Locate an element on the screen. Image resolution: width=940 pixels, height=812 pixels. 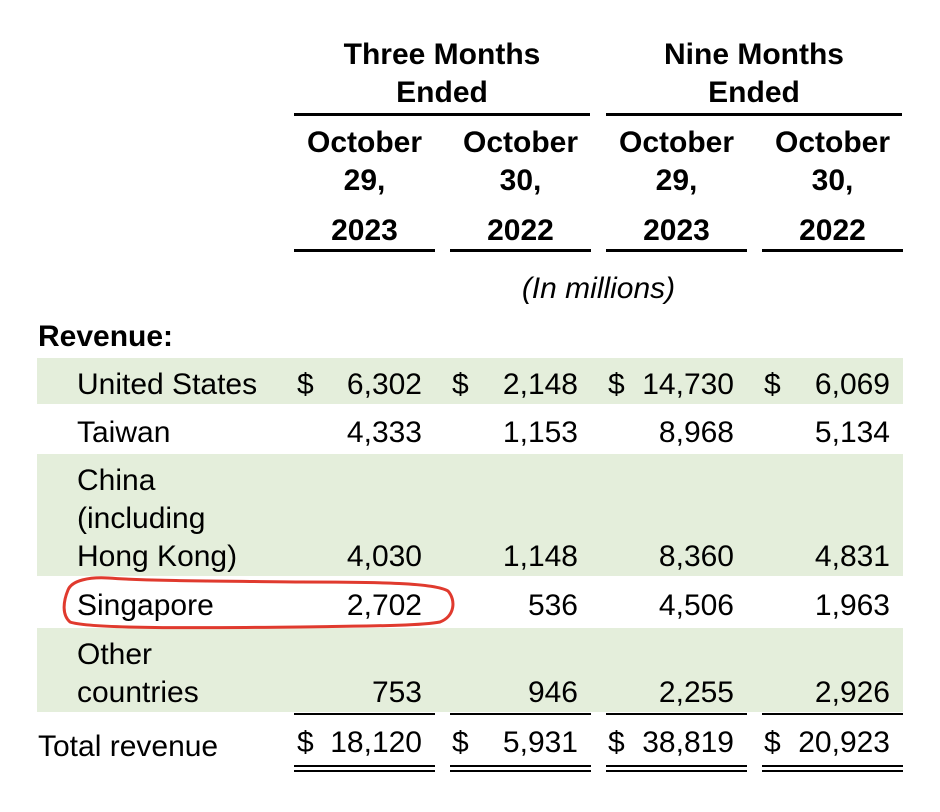
row-label: United States is located at coordinates (167, 384).